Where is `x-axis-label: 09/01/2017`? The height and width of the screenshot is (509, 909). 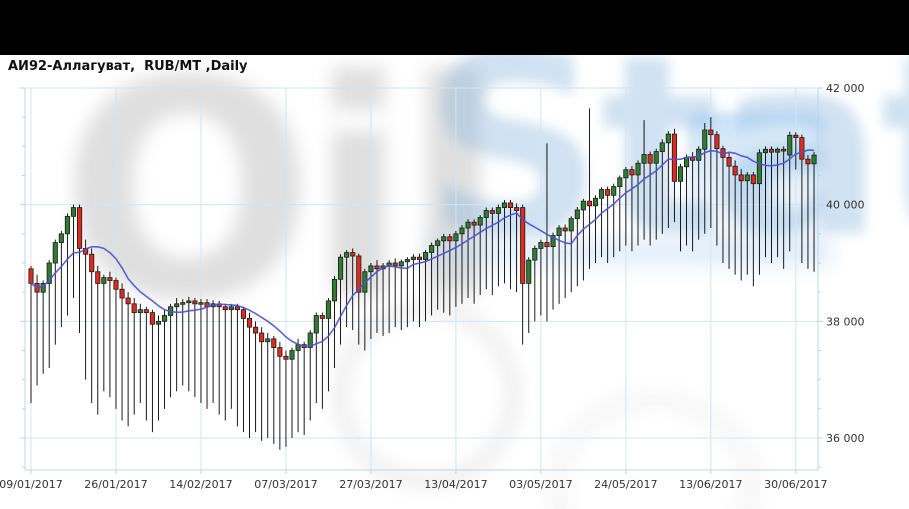
x-axis-label: 09/01/2017 is located at coordinates (31, 484).